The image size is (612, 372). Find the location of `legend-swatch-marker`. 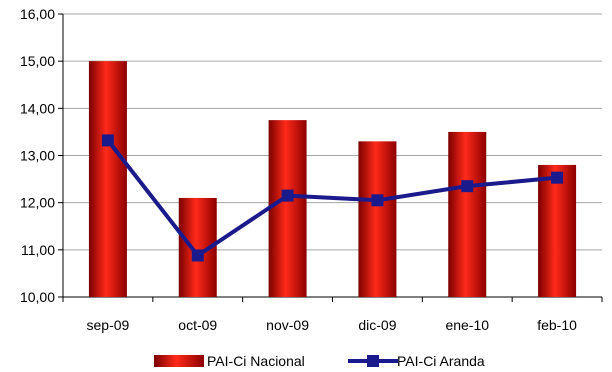

legend-swatch-marker is located at coordinates (373, 361).